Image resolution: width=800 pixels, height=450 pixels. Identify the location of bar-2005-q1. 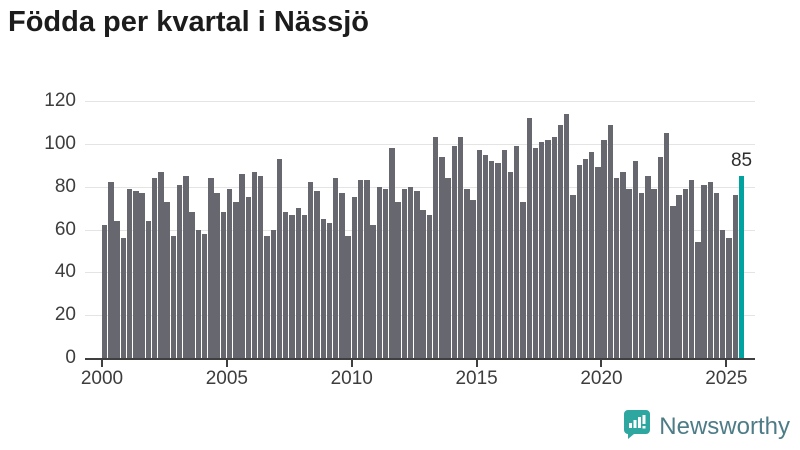
(229, 273).